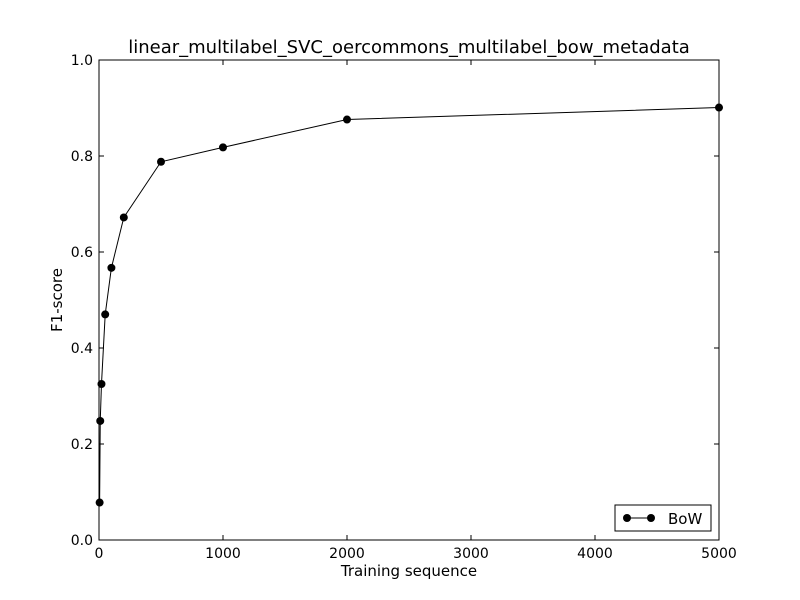 The image size is (800, 600). I want to click on legend-label: BoW, so click(685, 519).